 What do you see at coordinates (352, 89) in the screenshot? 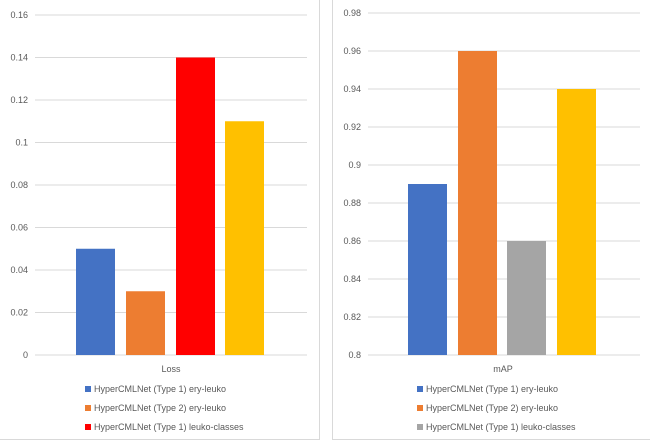
I see `y-tick-label: 0.94` at bounding box center [352, 89].